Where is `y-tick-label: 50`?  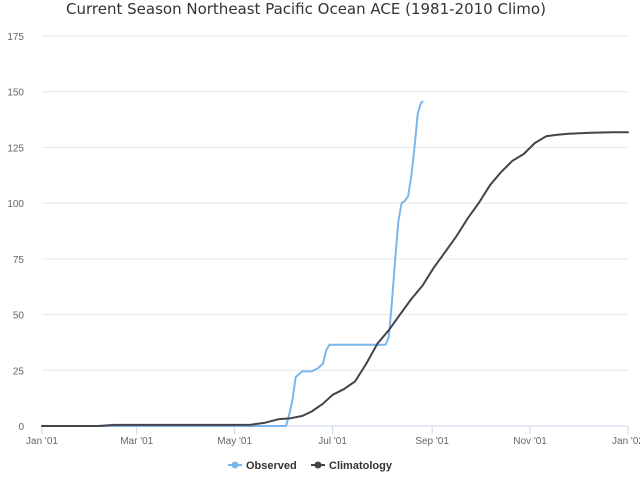 y-tick-label: 50 is located at coordinates (19, 316).